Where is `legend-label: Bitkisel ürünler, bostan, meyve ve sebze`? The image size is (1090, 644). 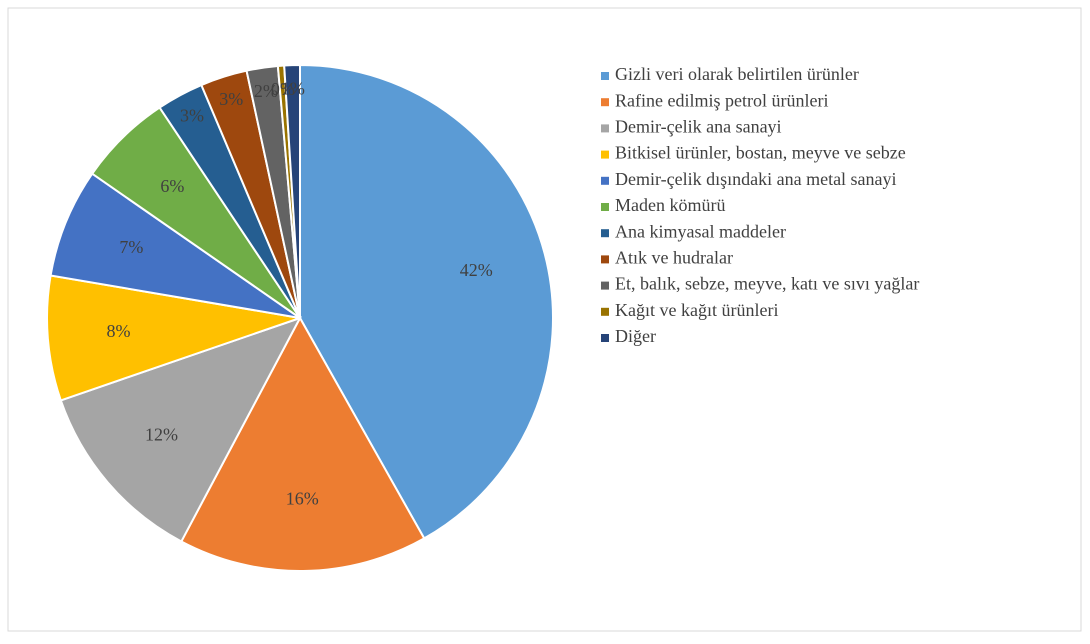
legend-label: Bitkisel ürünler, bostan, meyve ve sebze is located at coordinates (760, 153).